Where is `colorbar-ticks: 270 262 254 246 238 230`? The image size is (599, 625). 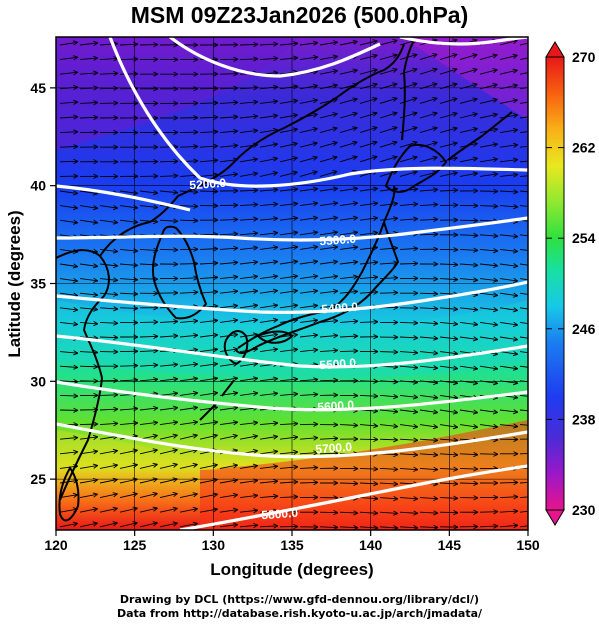 colorbar-ticks: 270 262 254 246 238 230 is located at coordinates (571, 283).